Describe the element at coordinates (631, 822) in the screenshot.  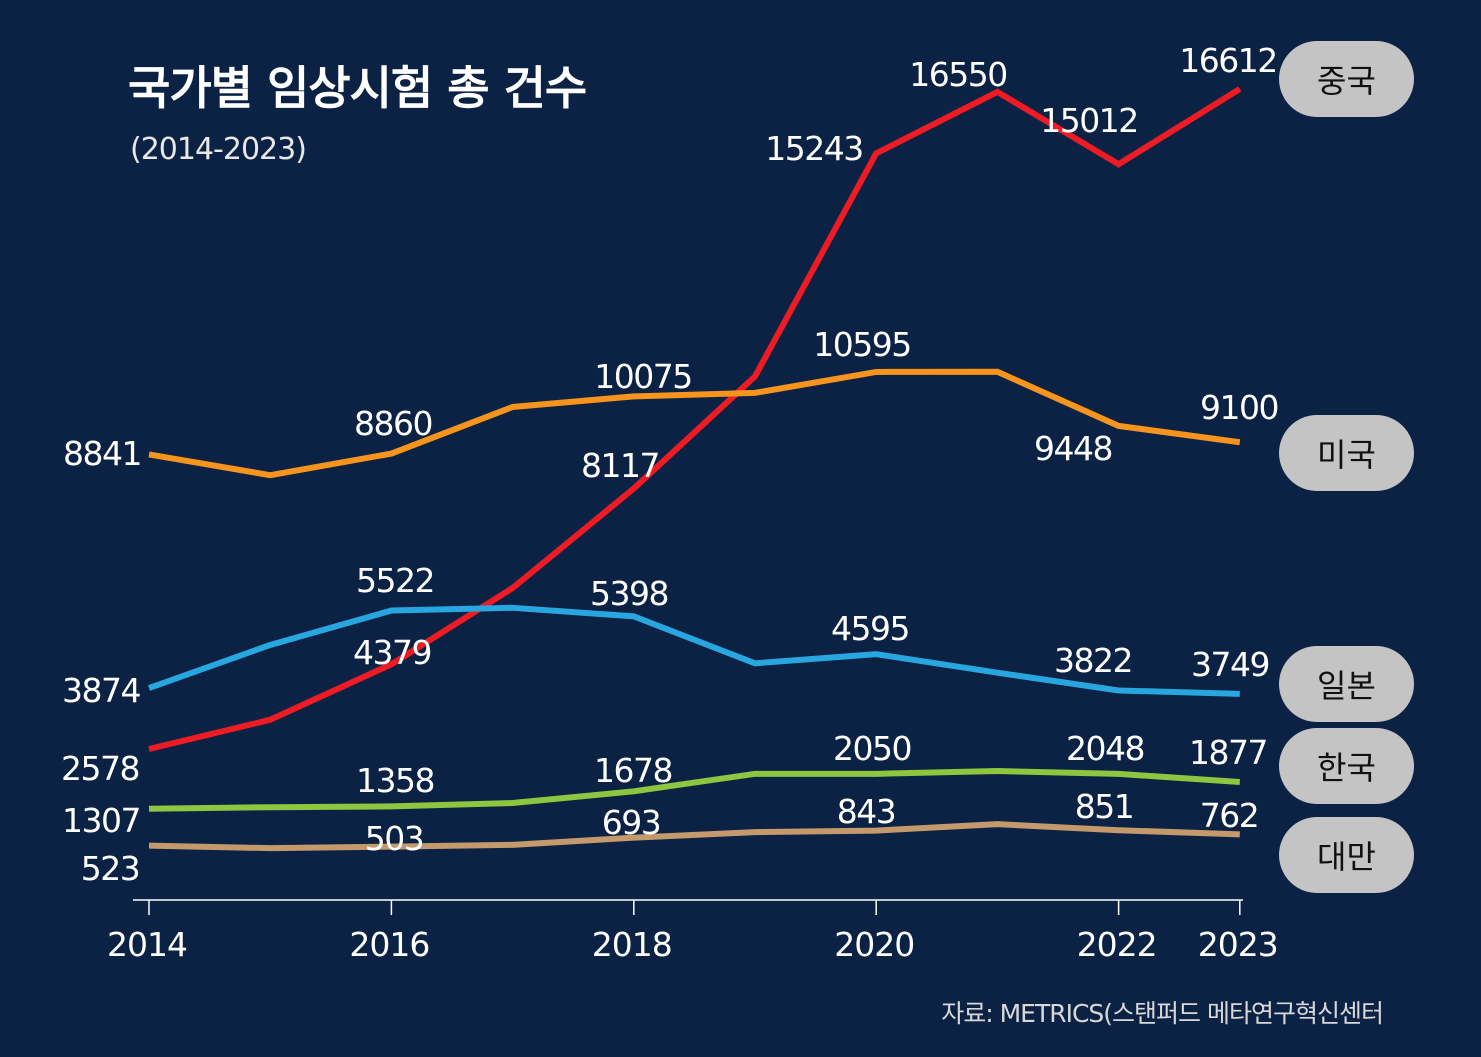
I see `data-label-taiwan: 693` at that location.